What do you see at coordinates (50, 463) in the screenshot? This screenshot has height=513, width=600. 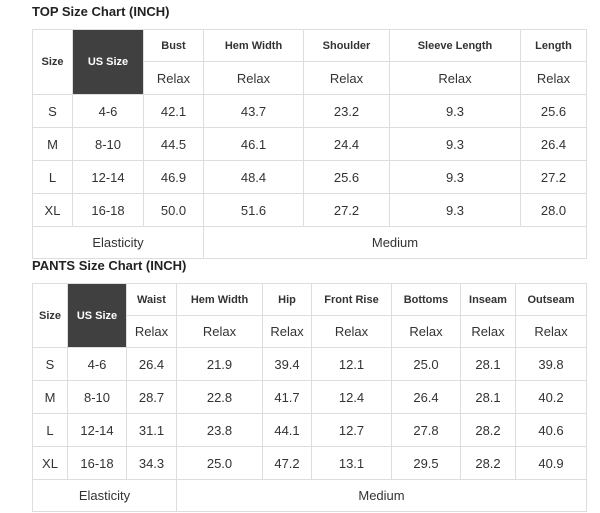 I see `data-cell: XL` at bounding box center [50, 463].